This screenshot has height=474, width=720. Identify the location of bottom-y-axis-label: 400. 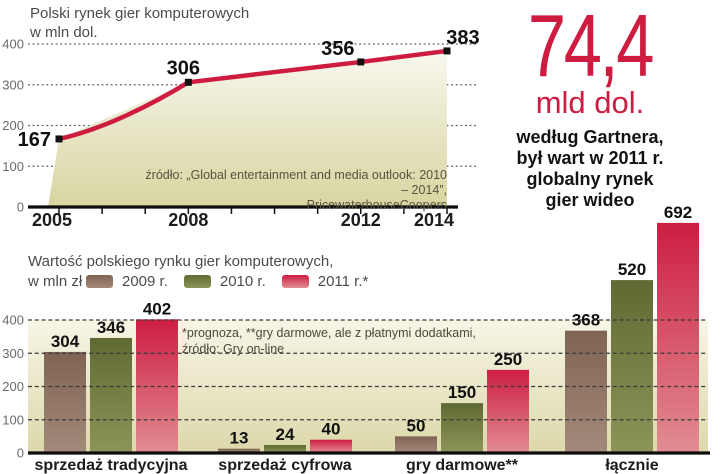
(13, 320).